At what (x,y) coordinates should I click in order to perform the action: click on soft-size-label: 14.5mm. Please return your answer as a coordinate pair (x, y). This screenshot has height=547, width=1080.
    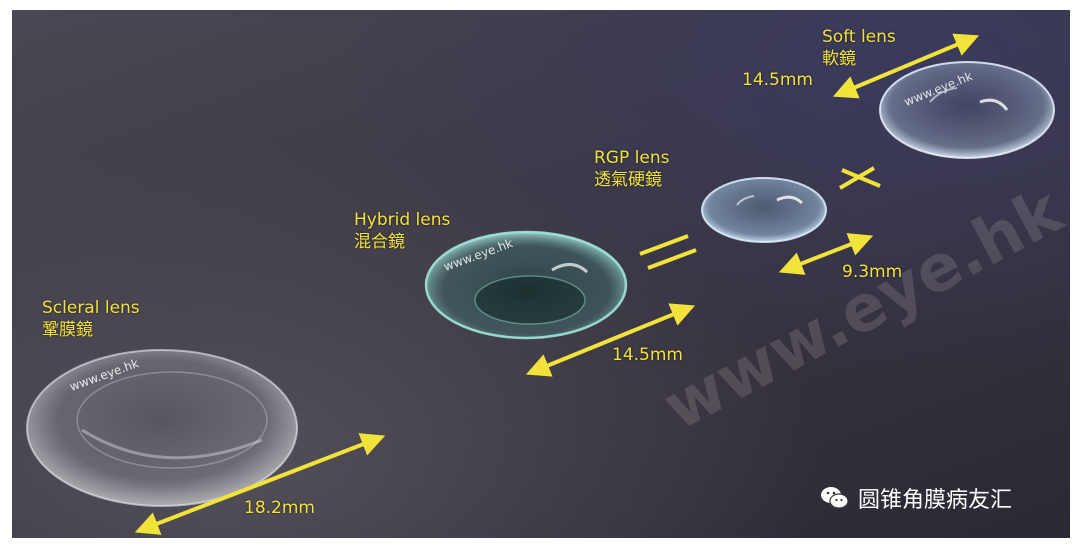
    Looking at the image, I should click on (777, 80).